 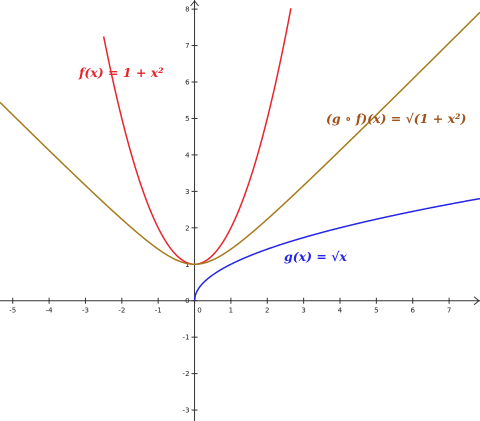 I want to click on x-tick-label: 3, so click(x=303, y=311).